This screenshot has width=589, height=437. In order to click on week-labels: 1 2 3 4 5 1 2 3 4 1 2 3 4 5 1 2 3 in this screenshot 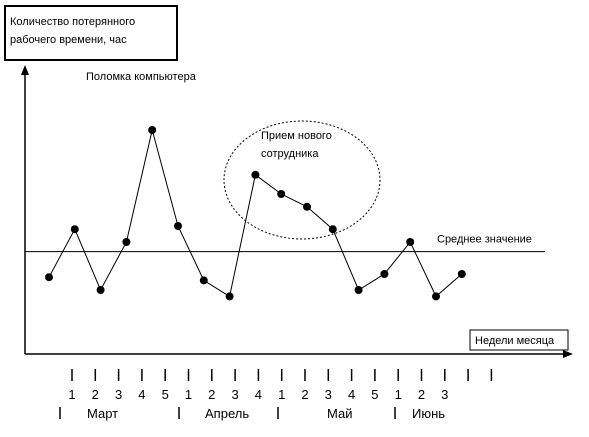, I will do `click(258, 394)`.